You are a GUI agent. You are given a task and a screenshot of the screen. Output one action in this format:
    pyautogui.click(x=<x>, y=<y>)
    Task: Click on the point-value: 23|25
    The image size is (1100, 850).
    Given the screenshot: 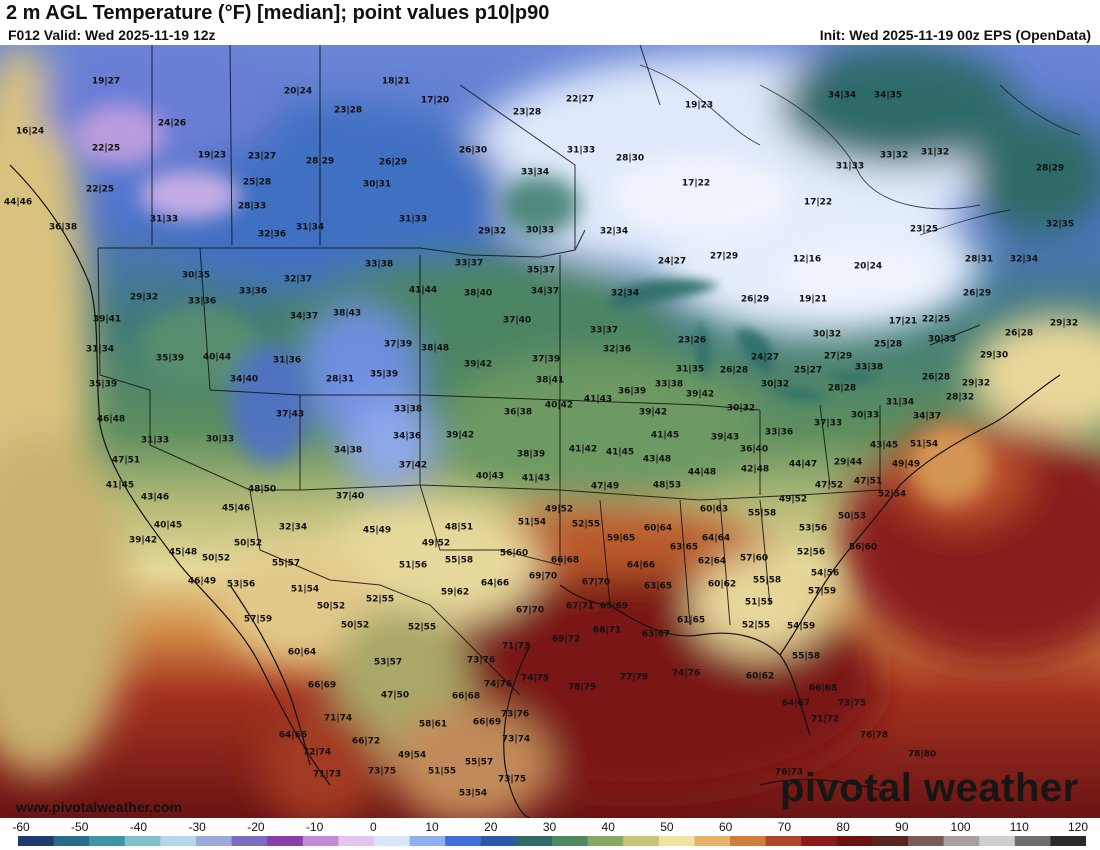 What is the action you would take?
    pyautogui.click(x=924, y=229)
    